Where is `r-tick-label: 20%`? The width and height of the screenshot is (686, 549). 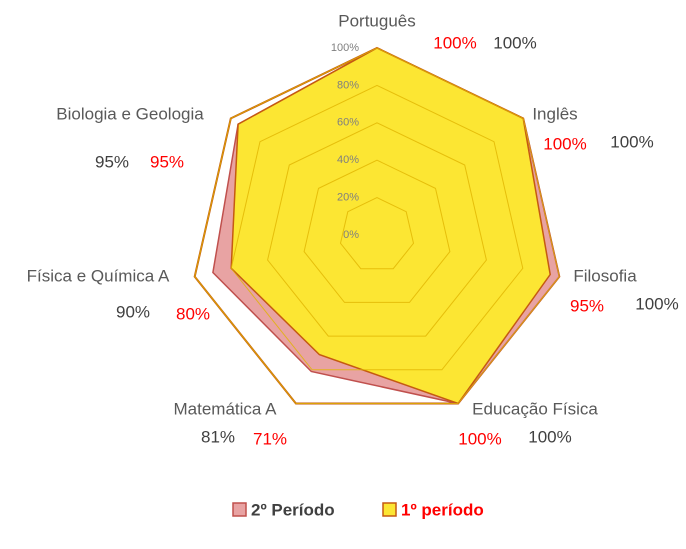 r-tick-label: 20% is located at coordinates (348, 198).